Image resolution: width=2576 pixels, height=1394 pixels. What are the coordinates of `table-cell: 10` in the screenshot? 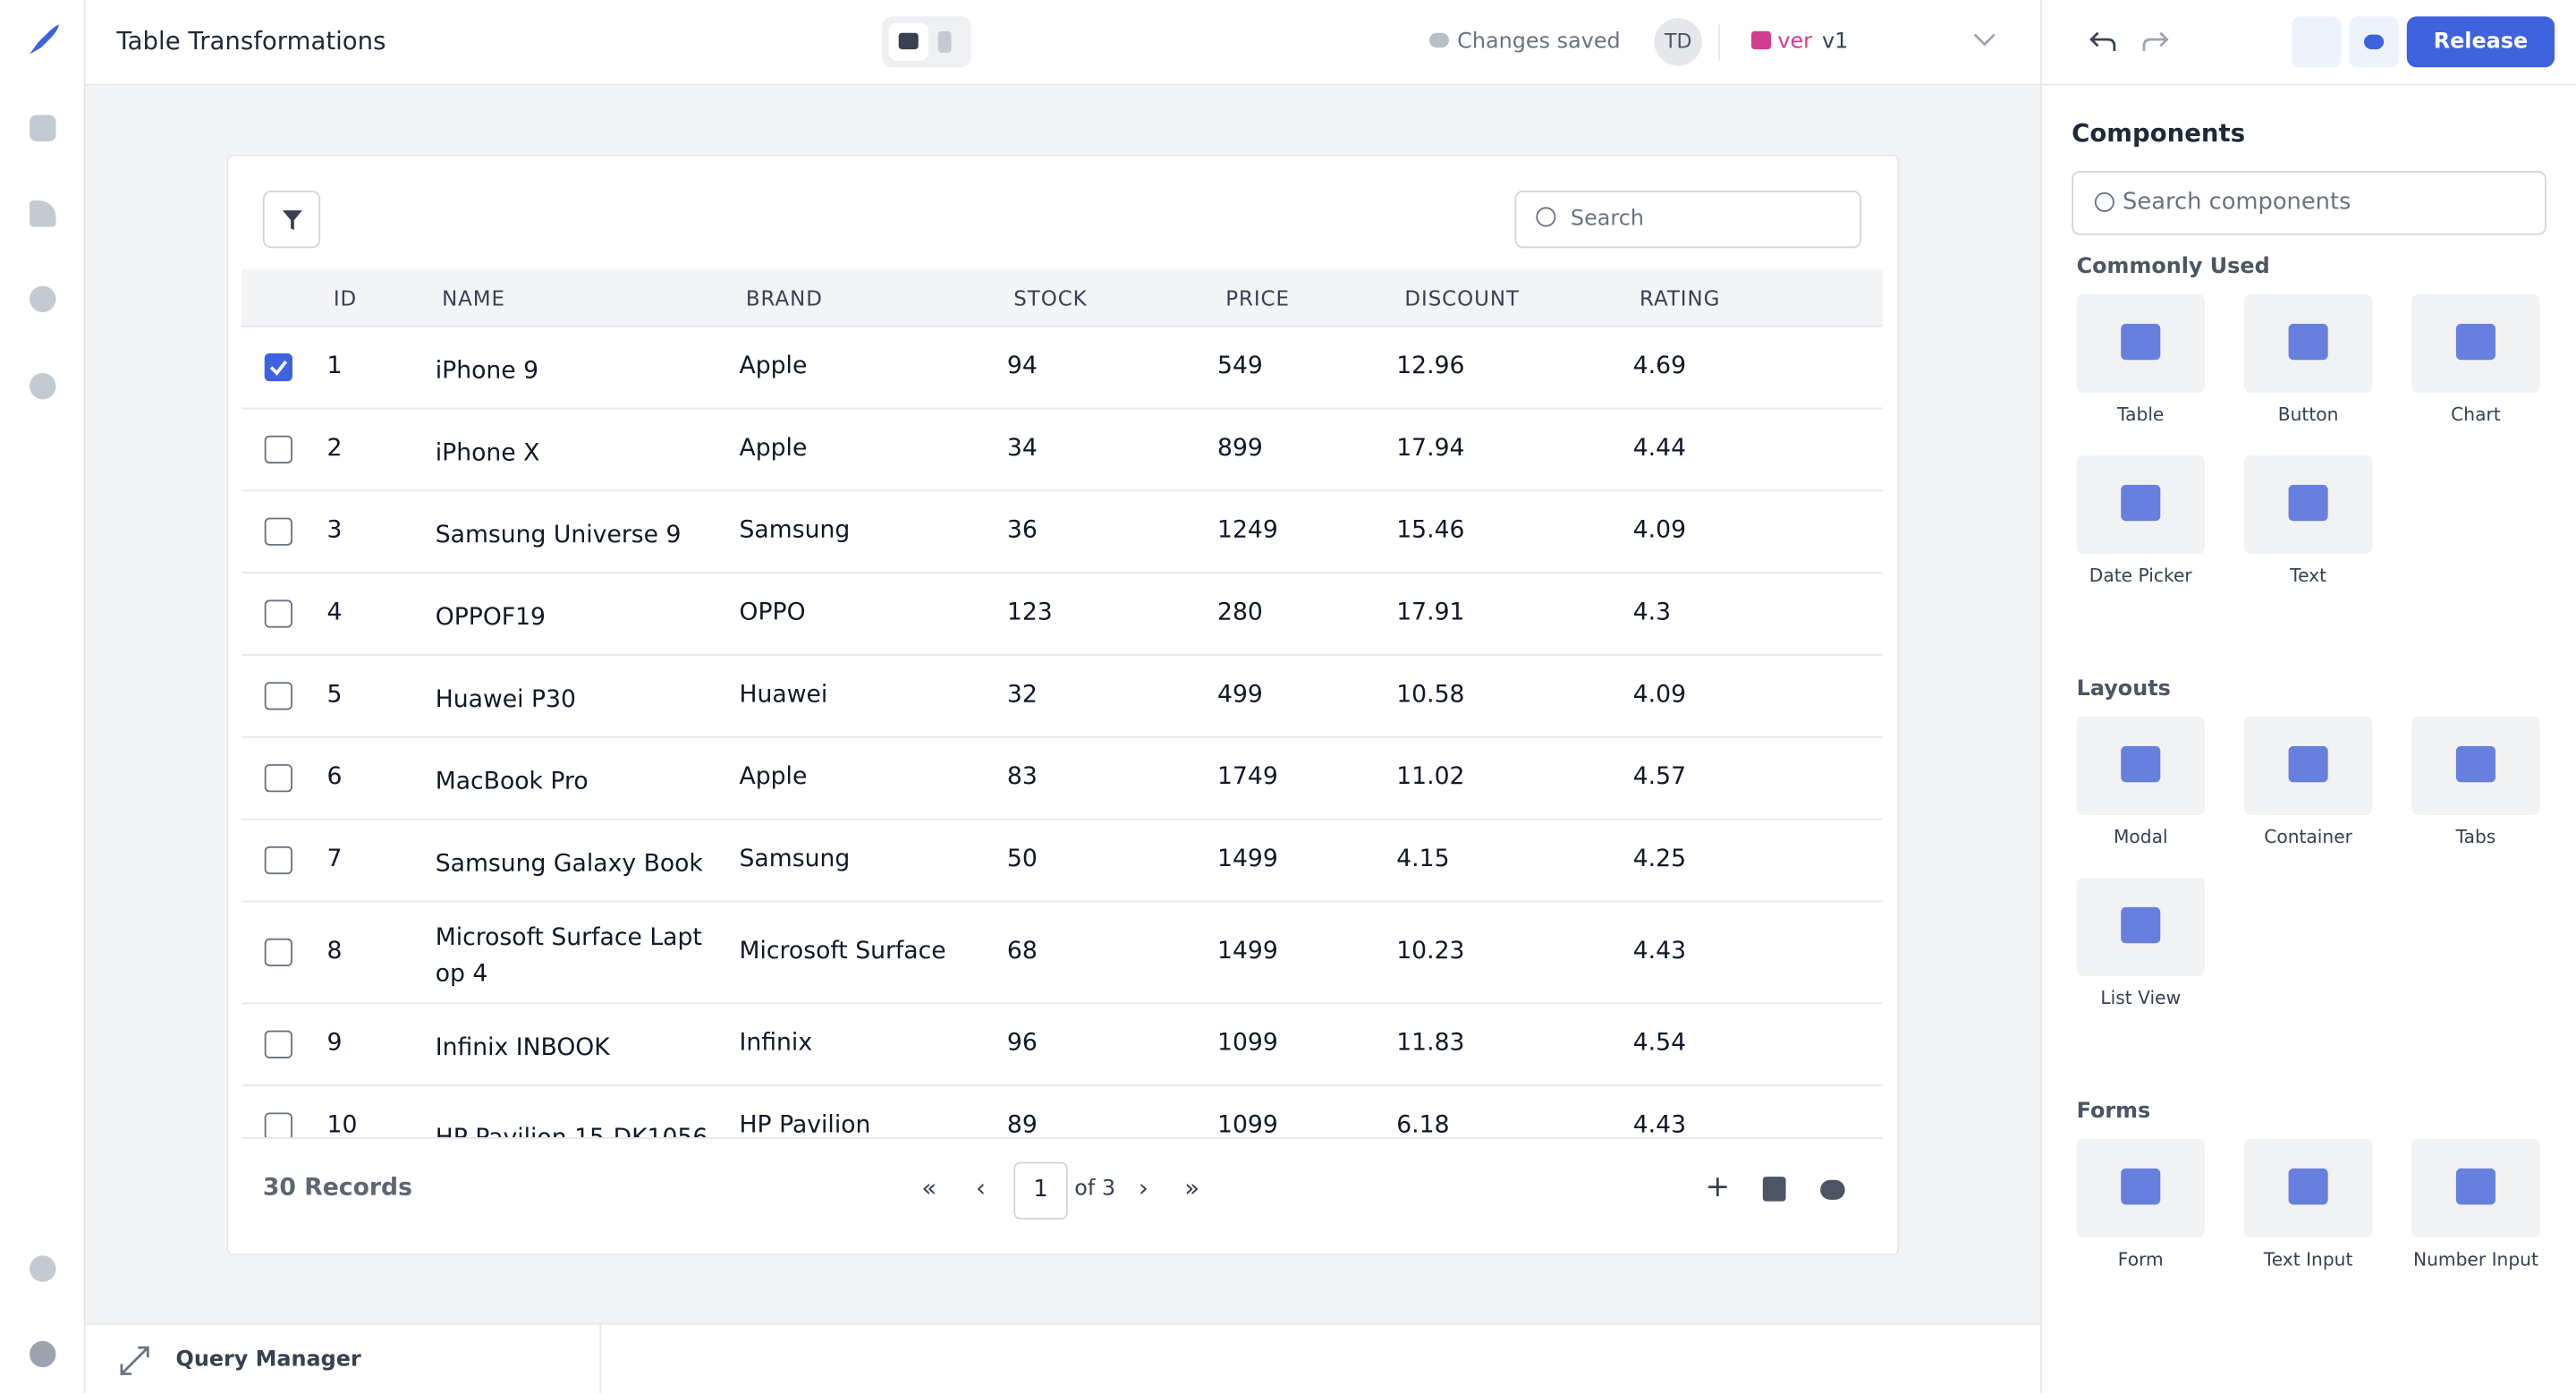 It's located at (342, 1125).